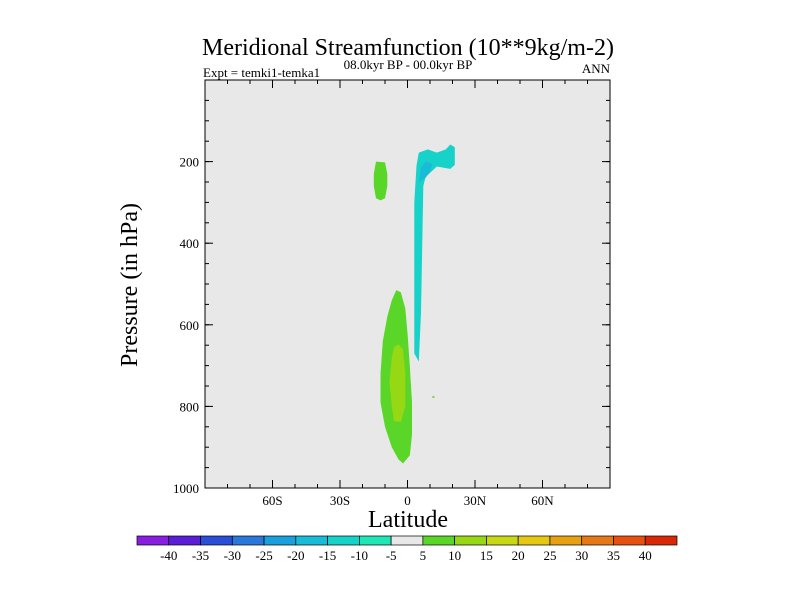 This screenshot has height=600, width=800. I want to click on colorbar-label: 25, so click(549, 555).